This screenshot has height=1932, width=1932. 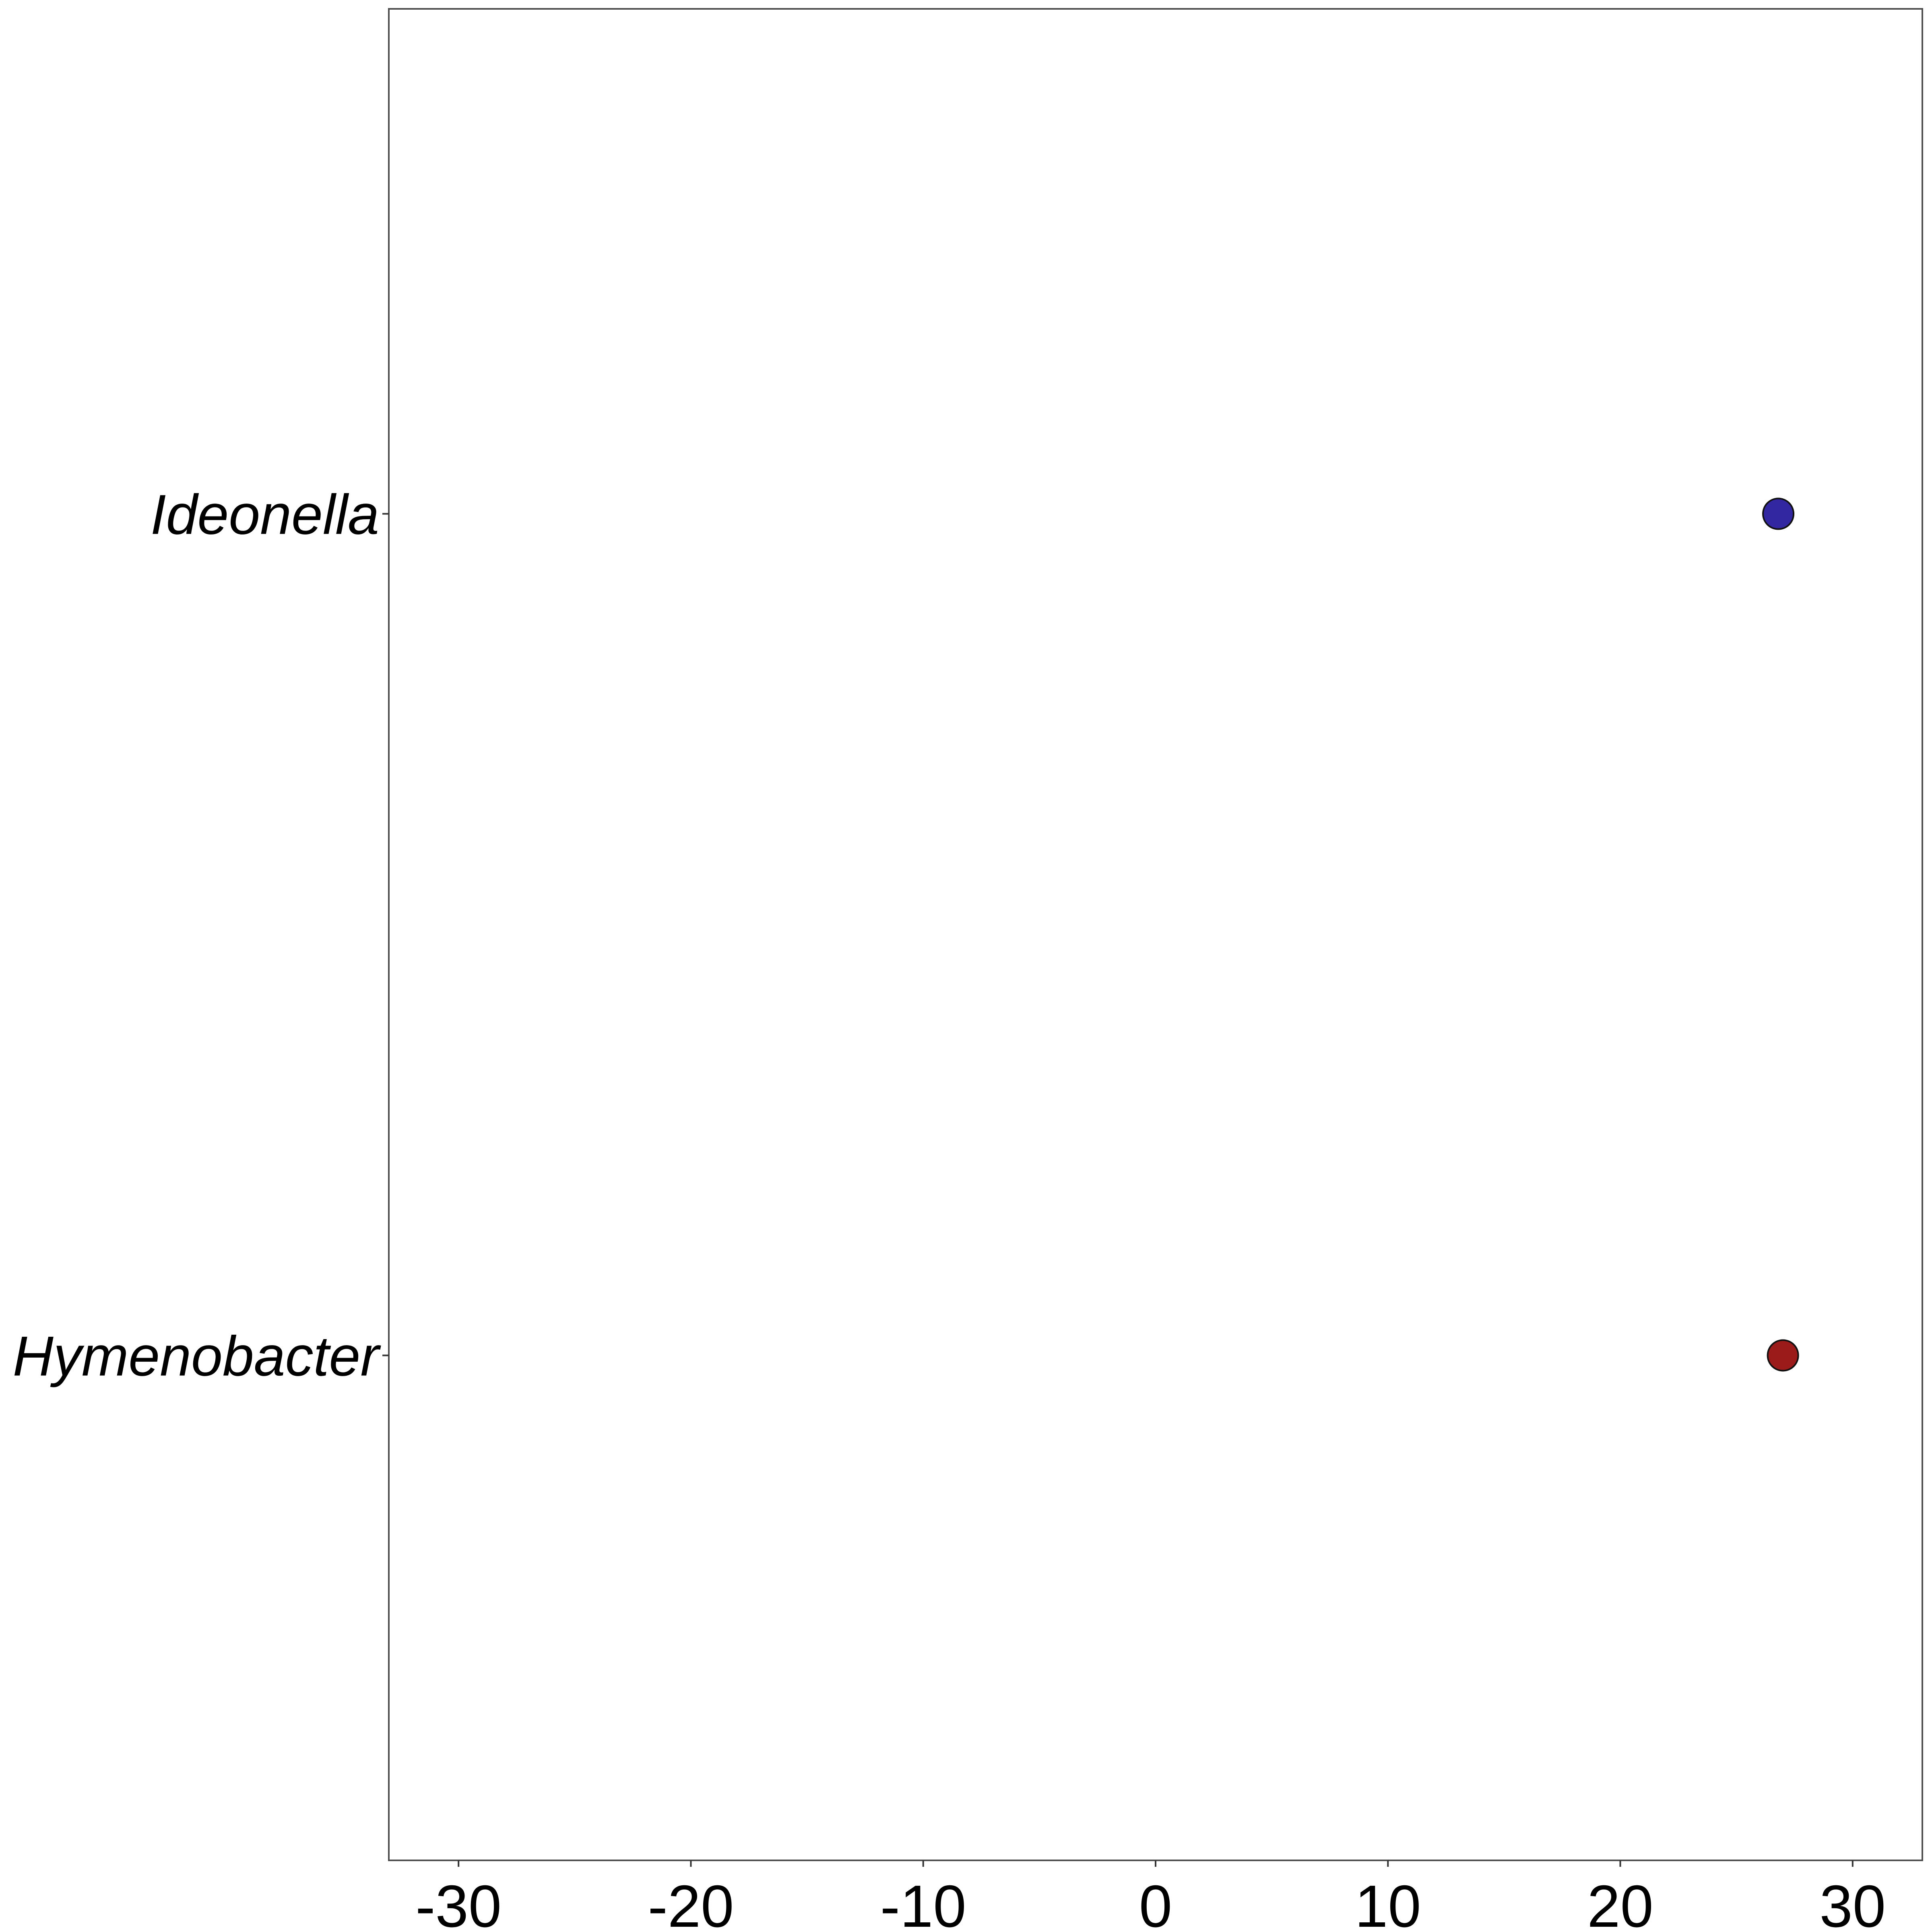 What do you see at coordinates (458, 1902) in the screenshot?
I see `x-tick-label: -30` at bounding box center [458, 1902].